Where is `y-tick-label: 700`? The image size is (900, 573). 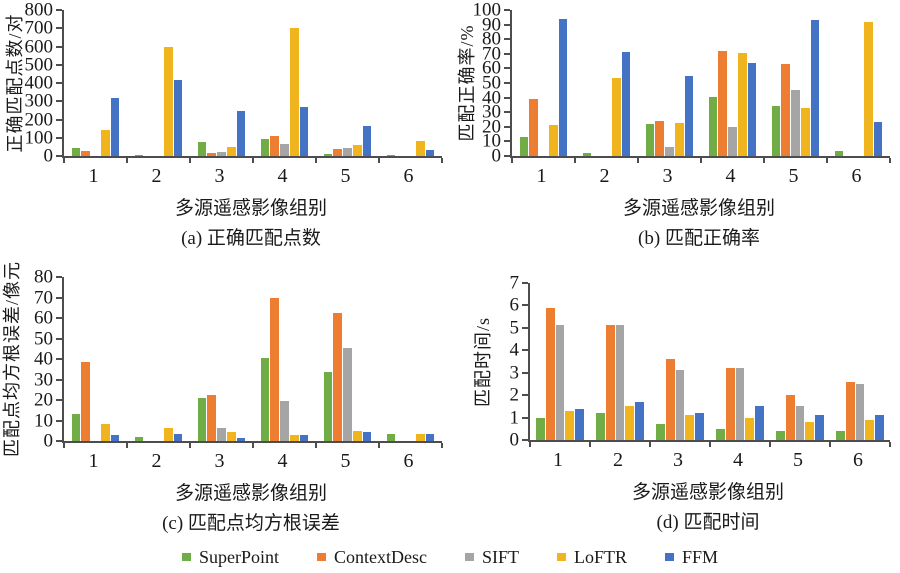 y-tick-label: 700 is located at coordinates (39, 28).